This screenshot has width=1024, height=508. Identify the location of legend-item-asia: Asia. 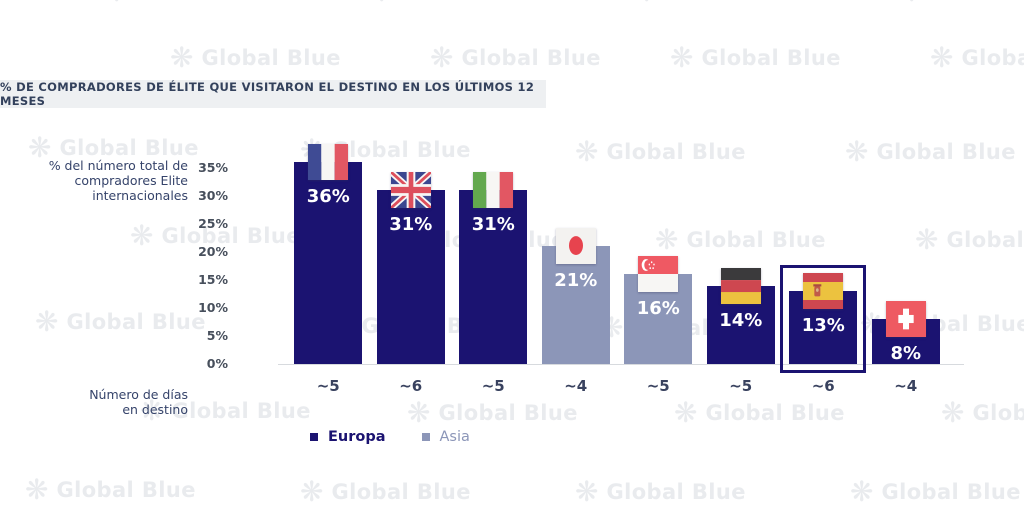
(445, 437).